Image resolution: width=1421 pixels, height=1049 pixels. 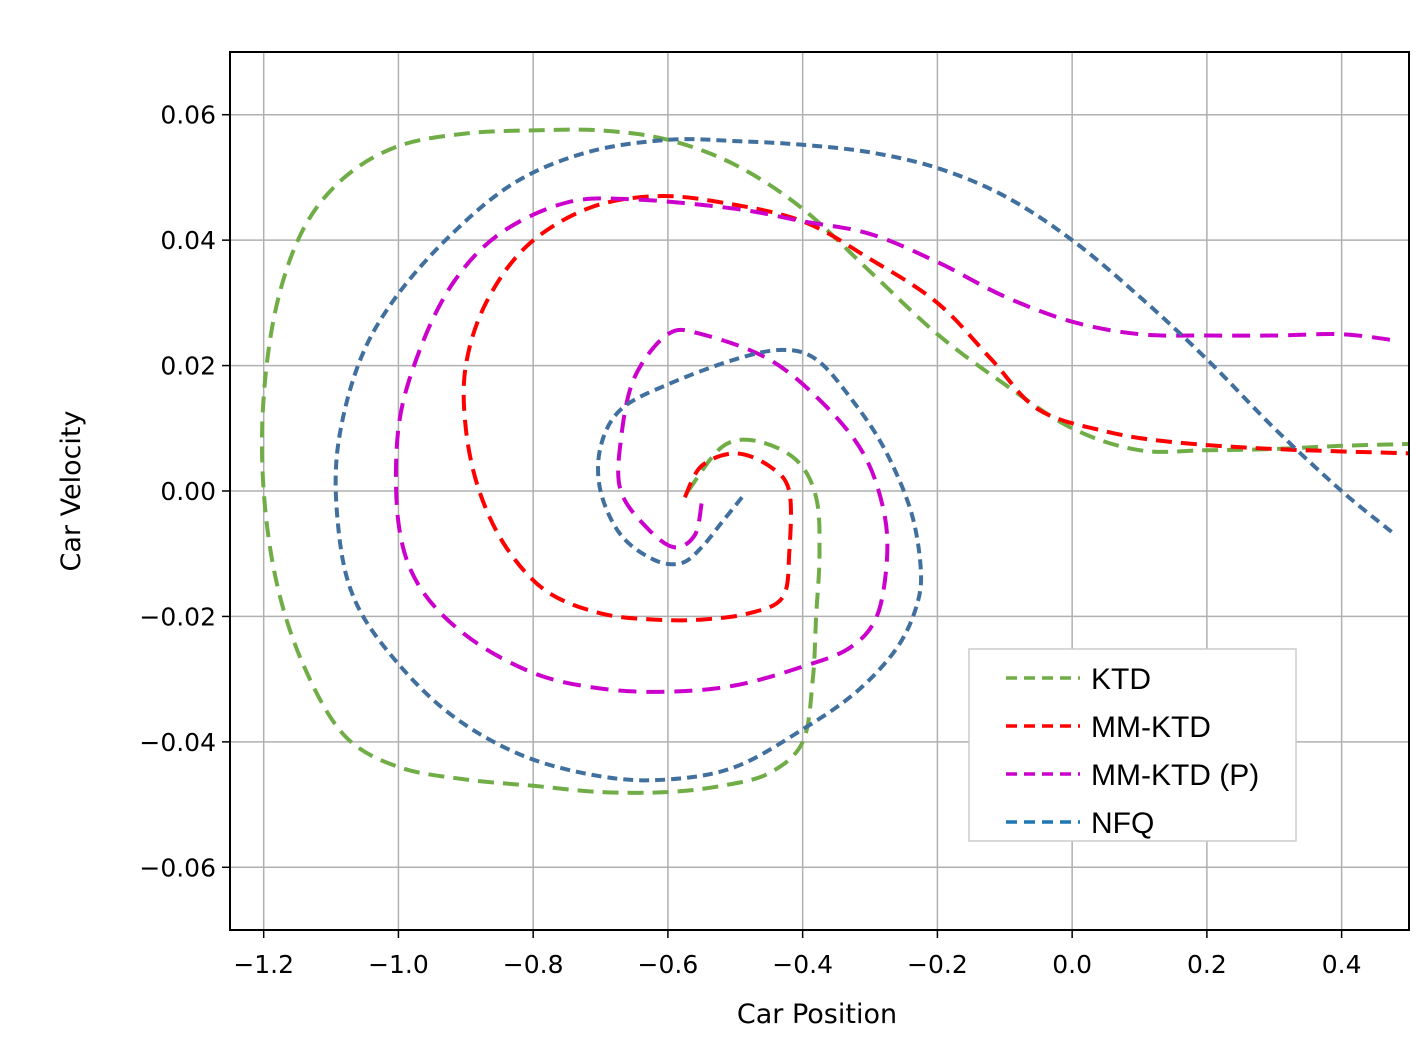 I want to click on legend: KTD MM-KTD MM-KTD (P) NFQ, so click(x=1132, y=745).